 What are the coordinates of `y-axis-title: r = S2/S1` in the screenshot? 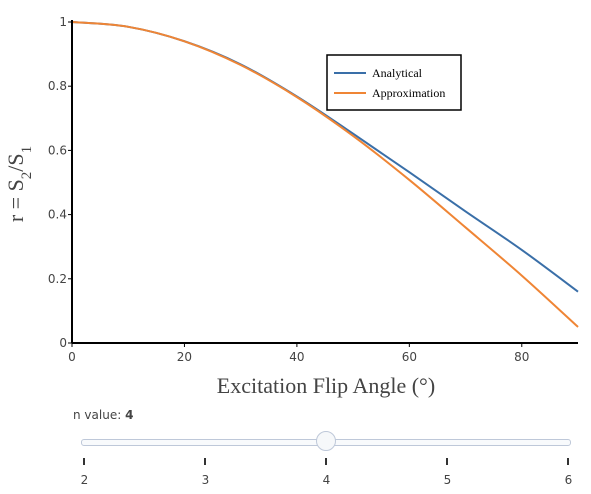 It's located at (19, 184).